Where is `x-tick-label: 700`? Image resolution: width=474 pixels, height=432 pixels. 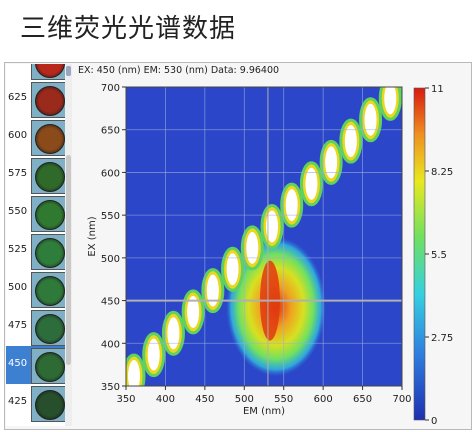 x-tick-label: 700 is located at coordinates (401, 399).